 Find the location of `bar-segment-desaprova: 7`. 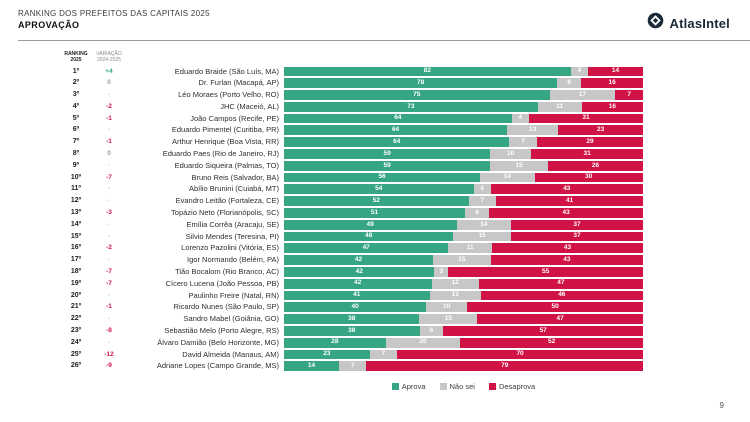

bar-segment-desaprova: 7 is located at coordinates (629, 95).